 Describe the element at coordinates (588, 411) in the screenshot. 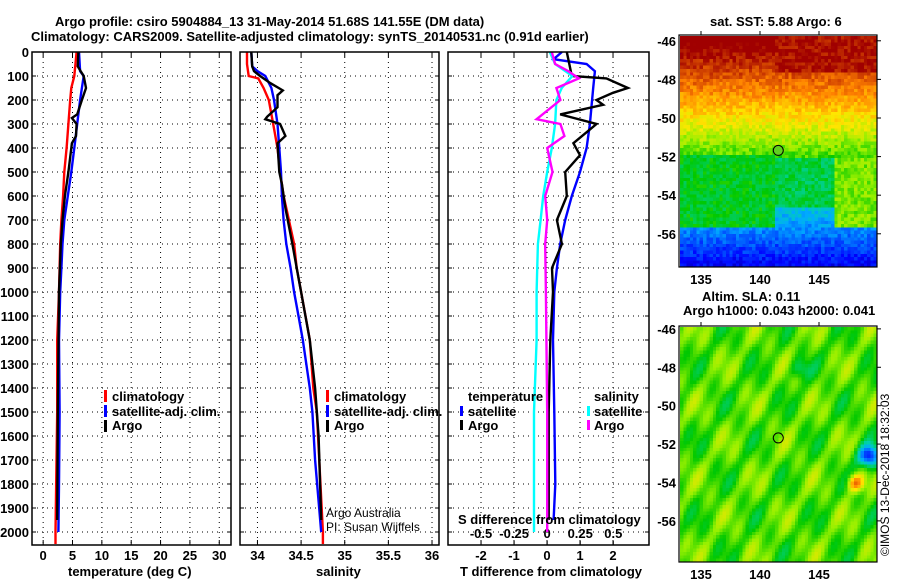

I see `legend-swatch-s-satellite` at that location.